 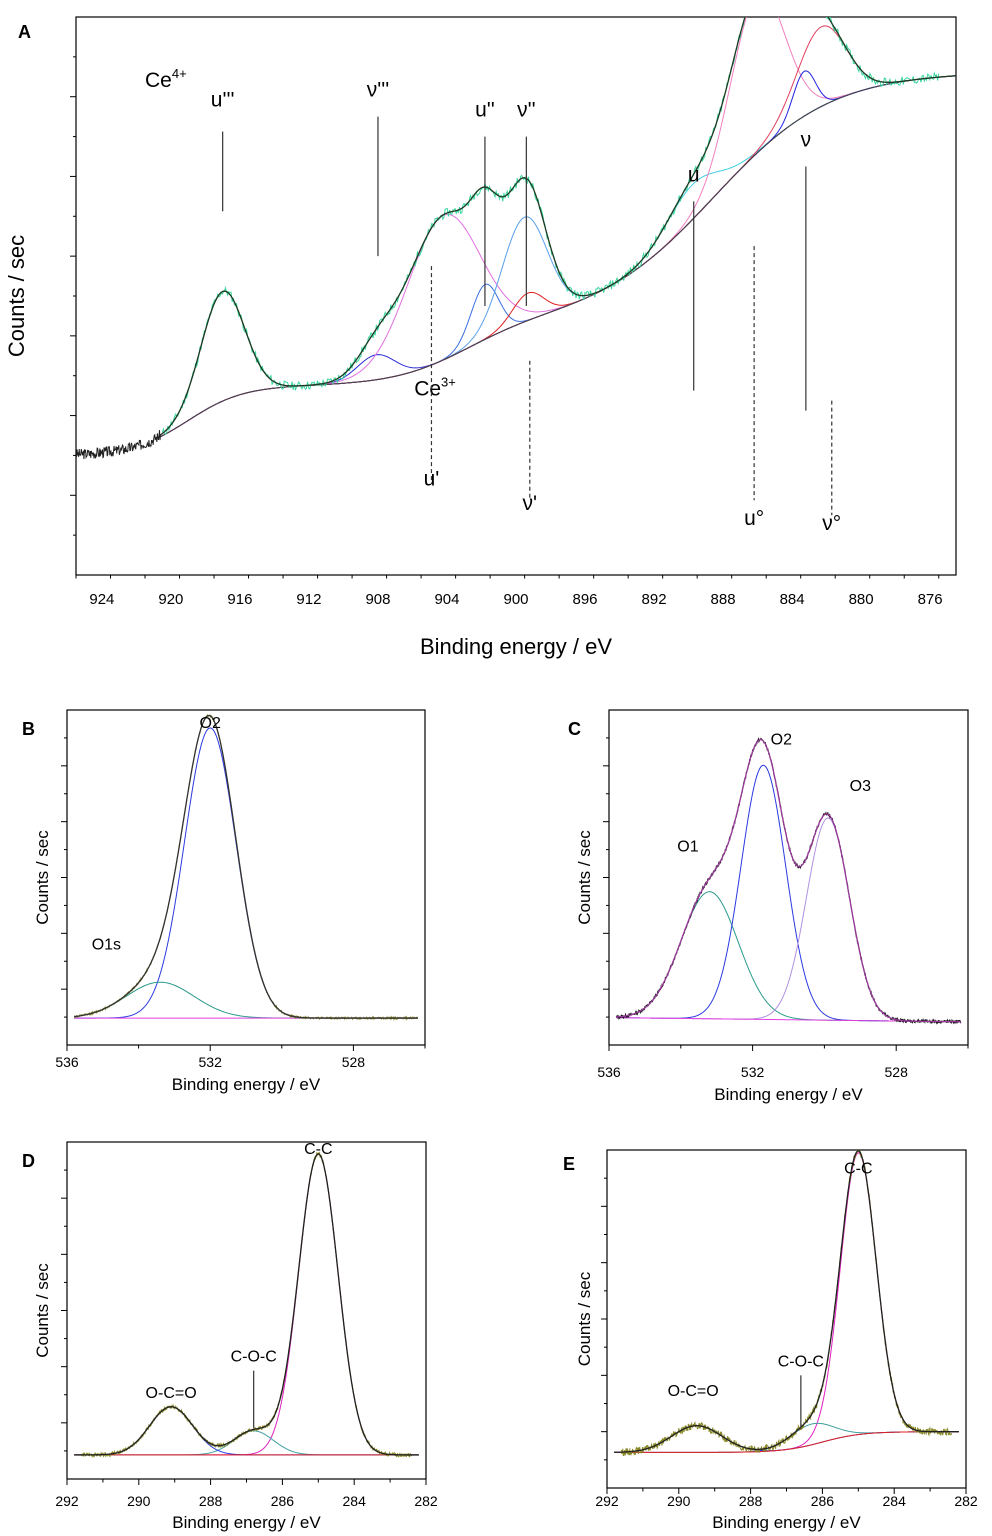 I want to click on series-envelope-noisy-tail, so click(x=119, y=445).